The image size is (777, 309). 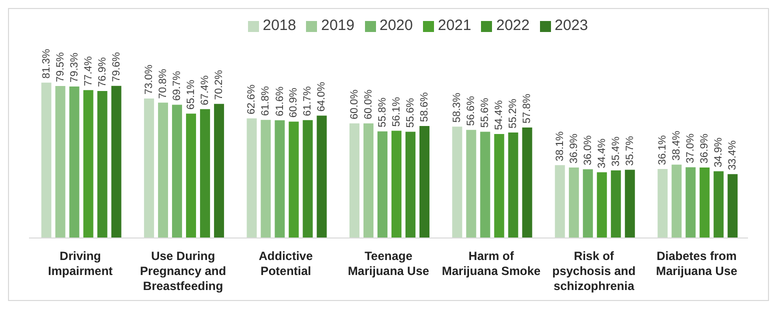 I want to click on data-label: 55.8%, so click(x=382, y=113).